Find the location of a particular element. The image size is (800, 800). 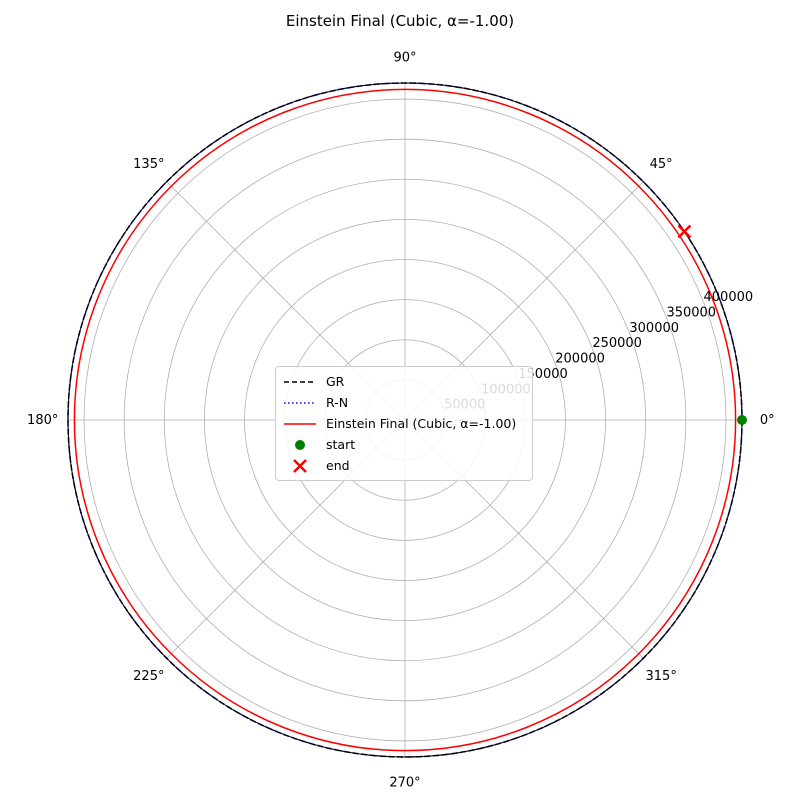

radial-tick-label: 200000 is located at coordinates (580, 359).